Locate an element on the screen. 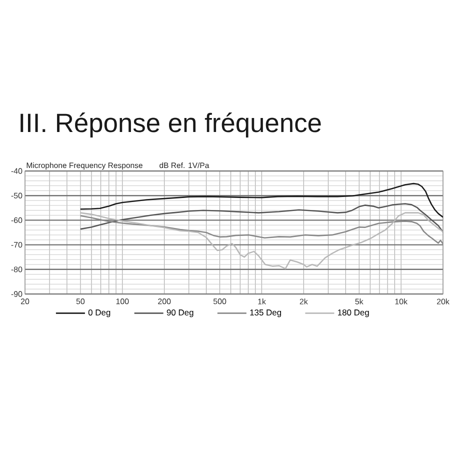  legend-label: 90 Deg is located at coordinates (180, 313).